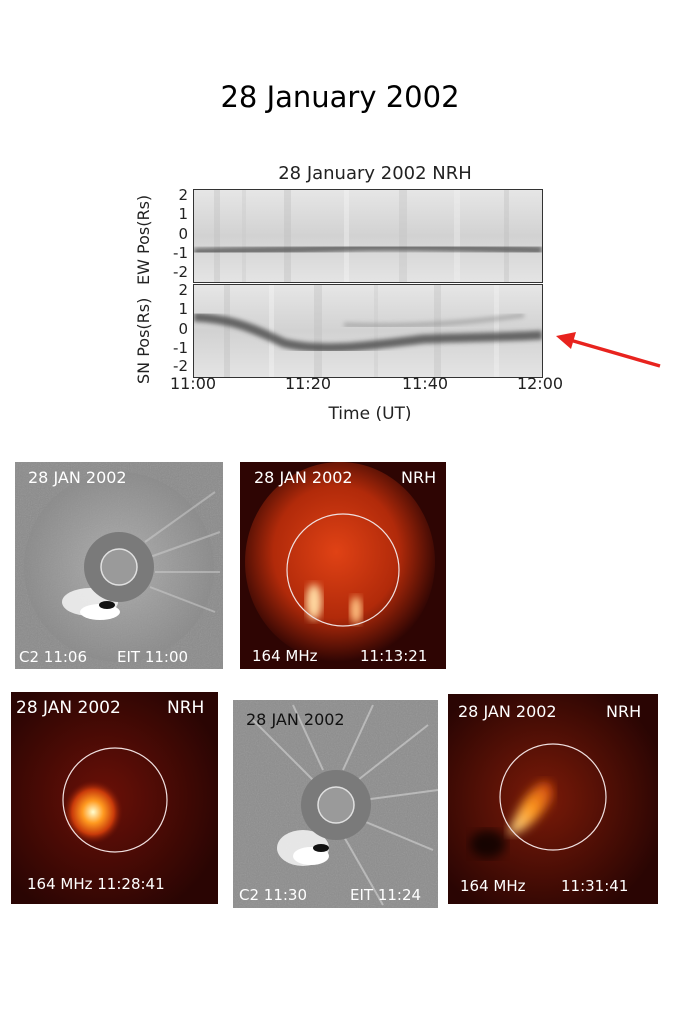  I want to click on ew-ytick: -2, so click(180, 272).